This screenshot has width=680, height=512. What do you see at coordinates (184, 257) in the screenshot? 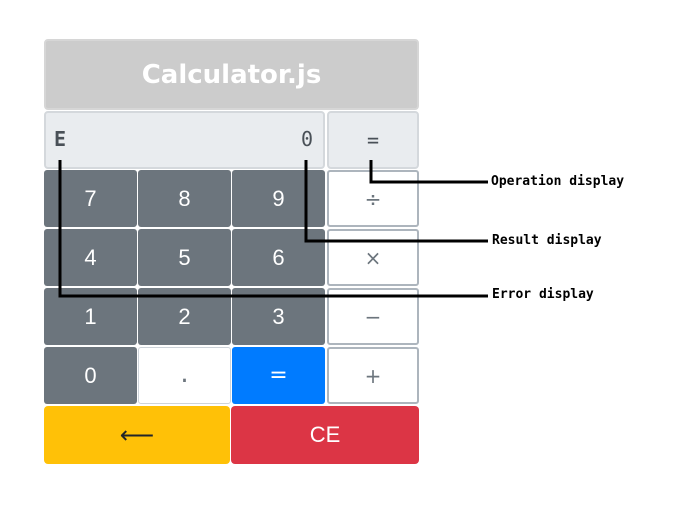
I see `key-5: 5` at bounding box center [184, 257].